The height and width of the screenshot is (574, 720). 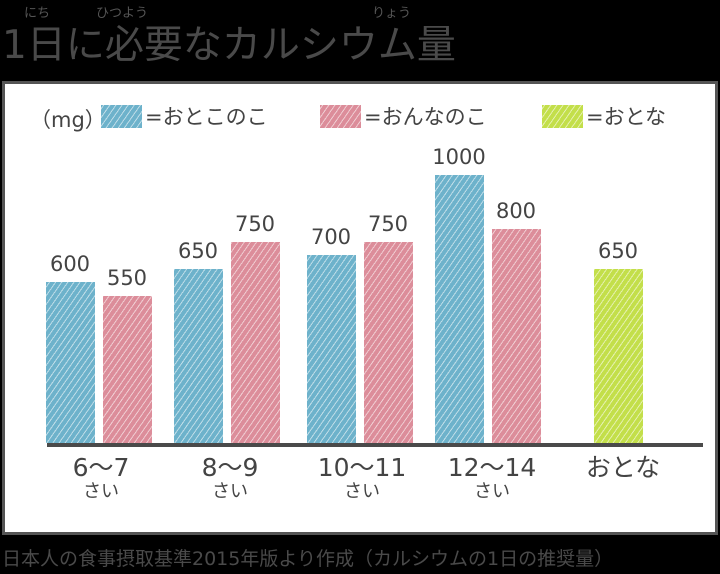 I want to click on legend-label-adults: =おとな, so click(x=626, y=117).